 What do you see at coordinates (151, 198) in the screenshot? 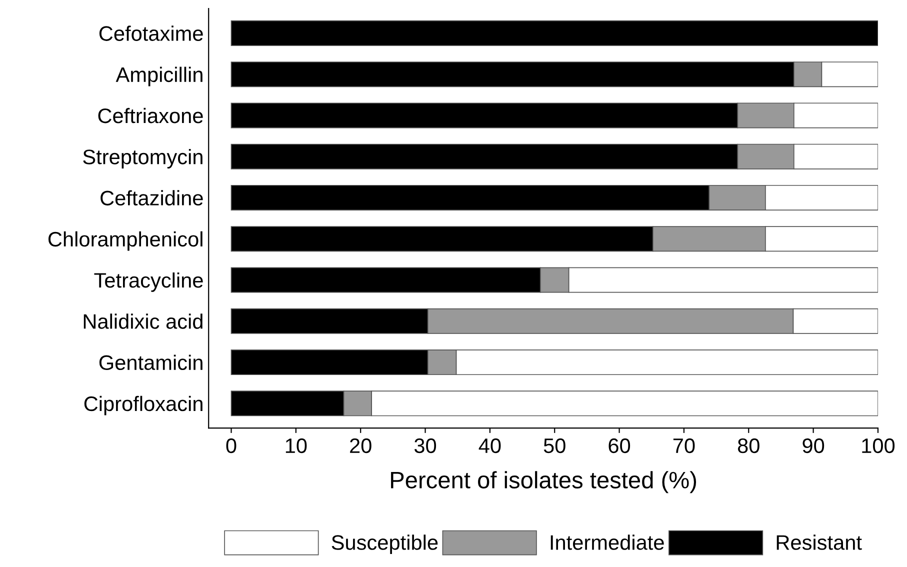
I see `y-tick-label: Ceftazidine` at bounding box center [151, 198].